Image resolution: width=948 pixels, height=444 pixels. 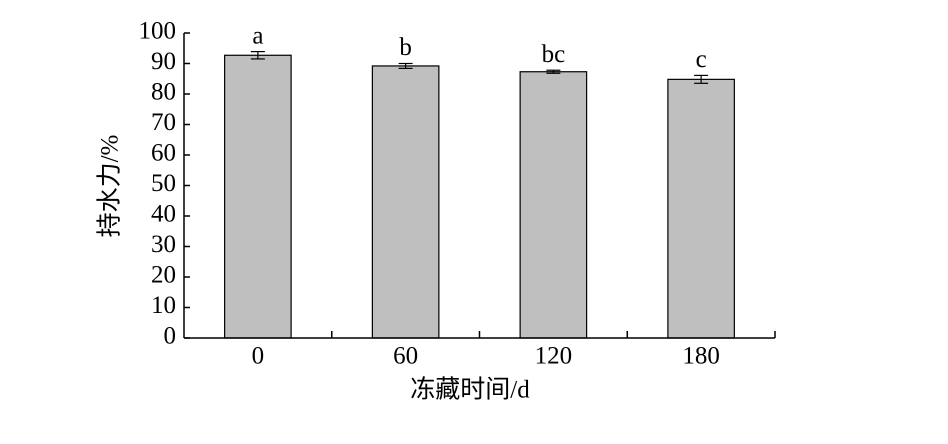 I want to click on y-tick-label: 60, so click(x=163, y=153).